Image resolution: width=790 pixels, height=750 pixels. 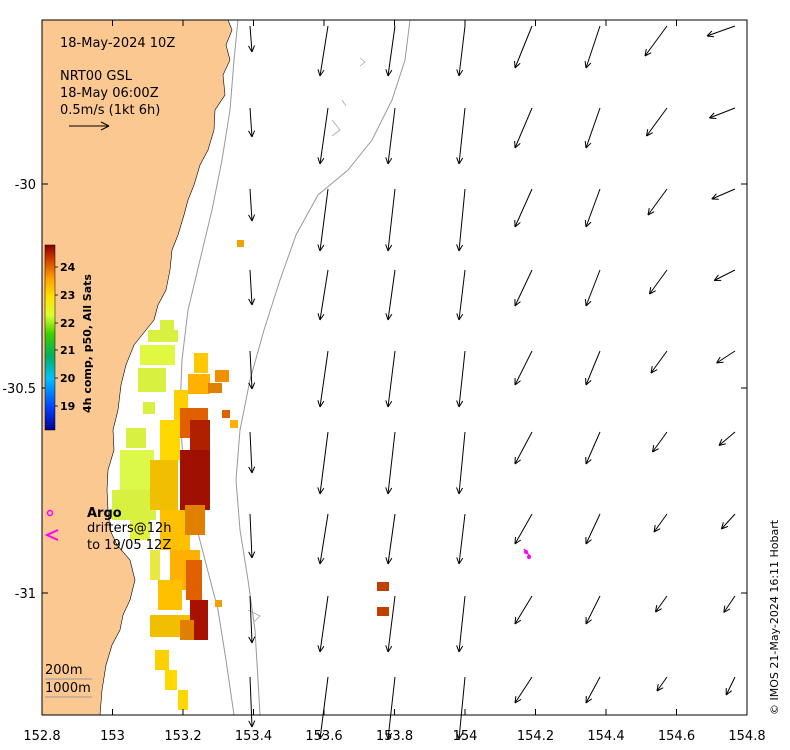 What do you see at coordinates (527, 553) in the screenshot?
I see `drifter-track` at bounding box center [527, 553].